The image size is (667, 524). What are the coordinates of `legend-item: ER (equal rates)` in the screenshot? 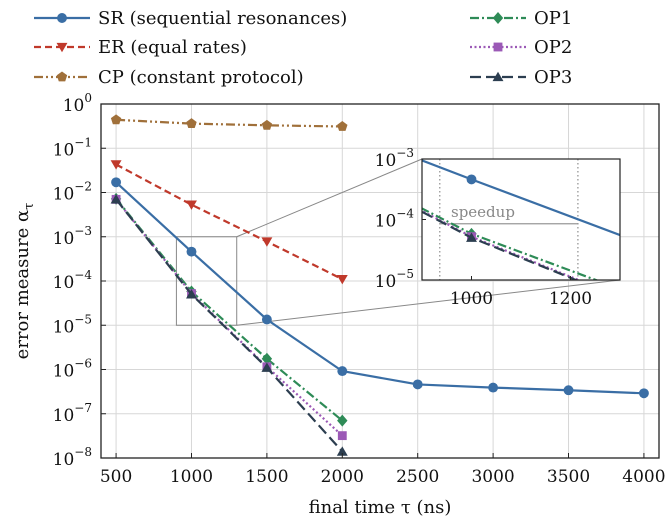 It's located at (140, 47).